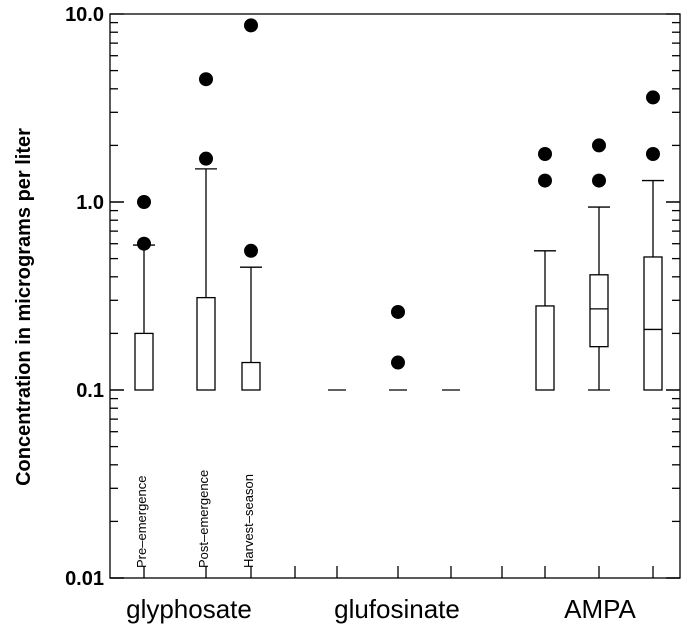  Describe the element at coordinates (141, 522) in the screenshot. I see `period-label: Pre–emergence` at that location.